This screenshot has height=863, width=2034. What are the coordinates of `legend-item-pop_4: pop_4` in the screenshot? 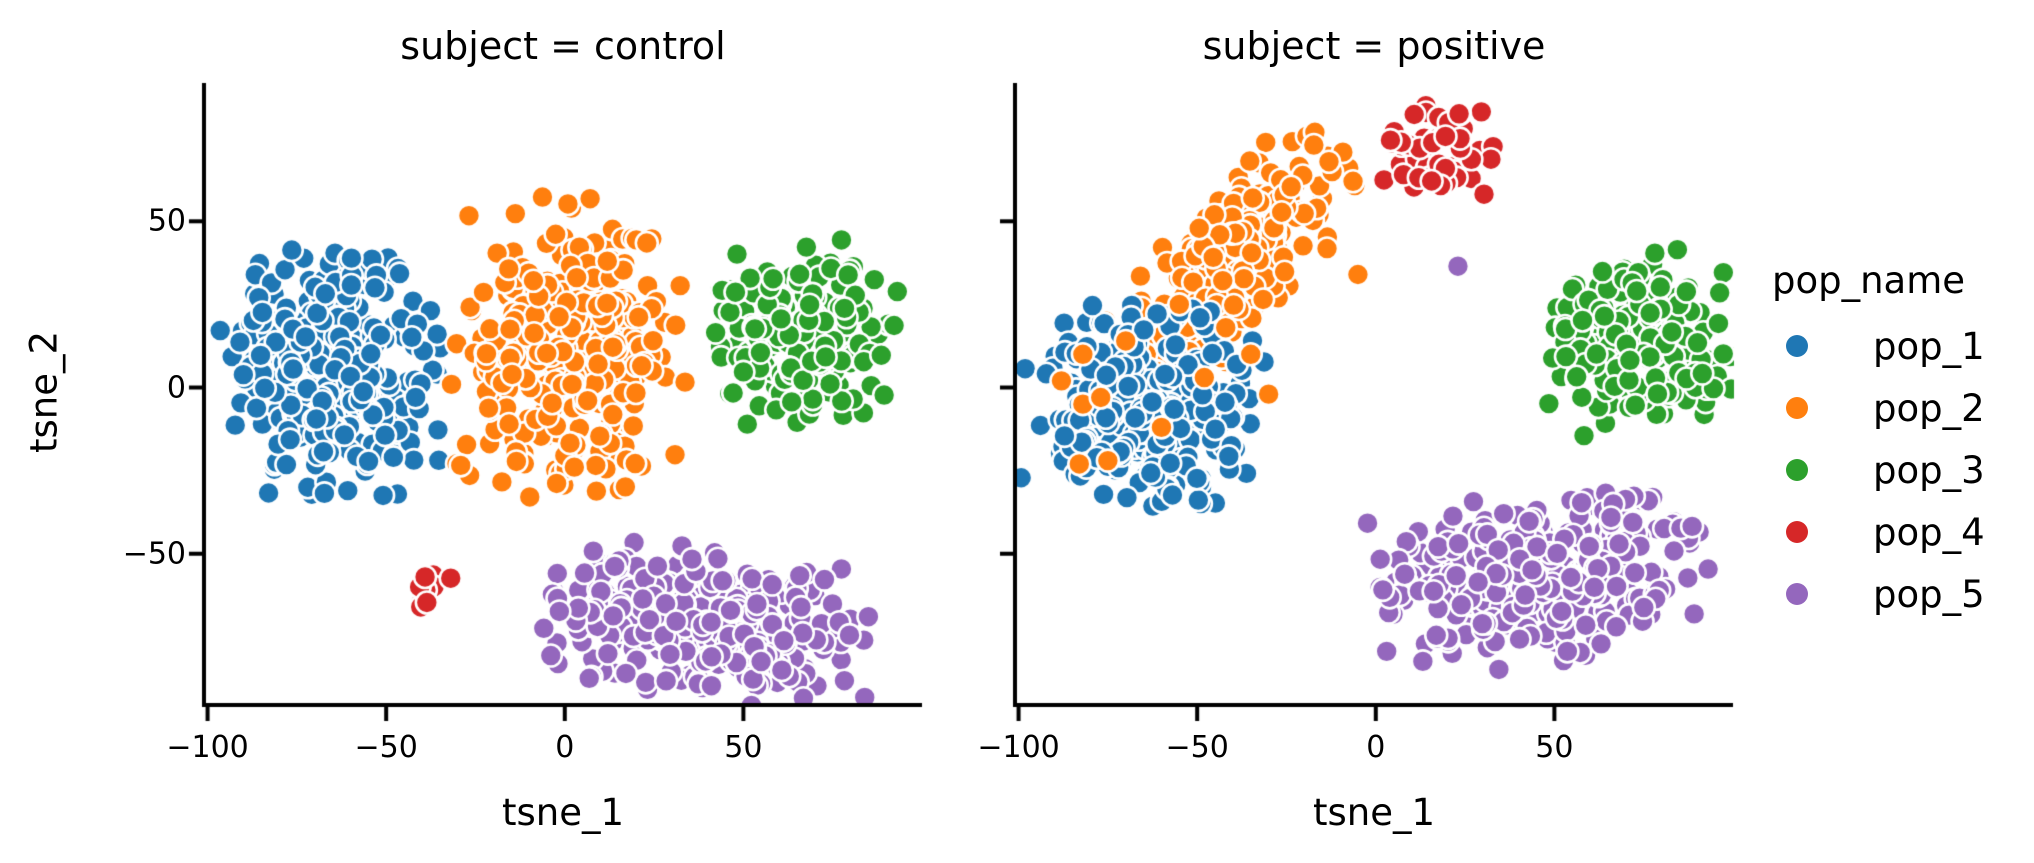 It's located at (1878, 532).